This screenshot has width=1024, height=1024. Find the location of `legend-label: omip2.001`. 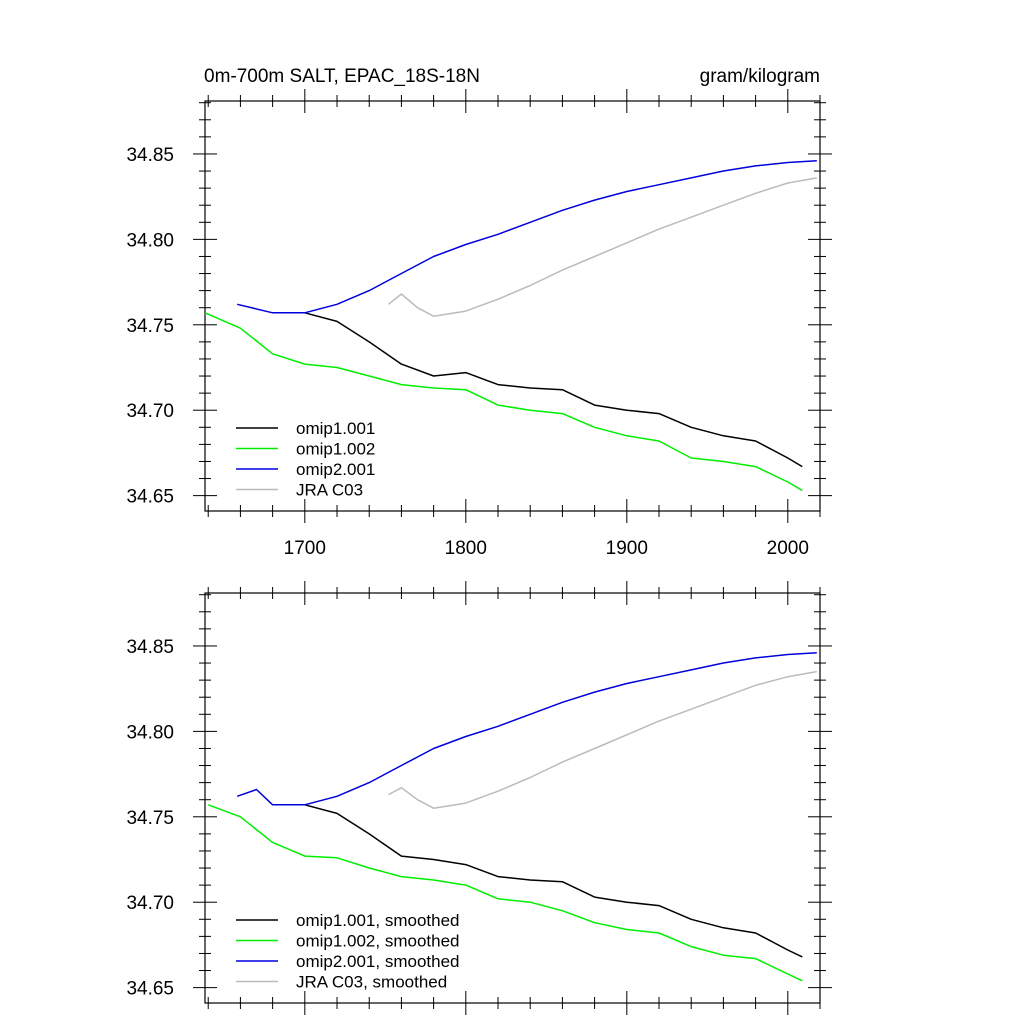

legend-label: omip2.001 is located at coordinates (335, 469).